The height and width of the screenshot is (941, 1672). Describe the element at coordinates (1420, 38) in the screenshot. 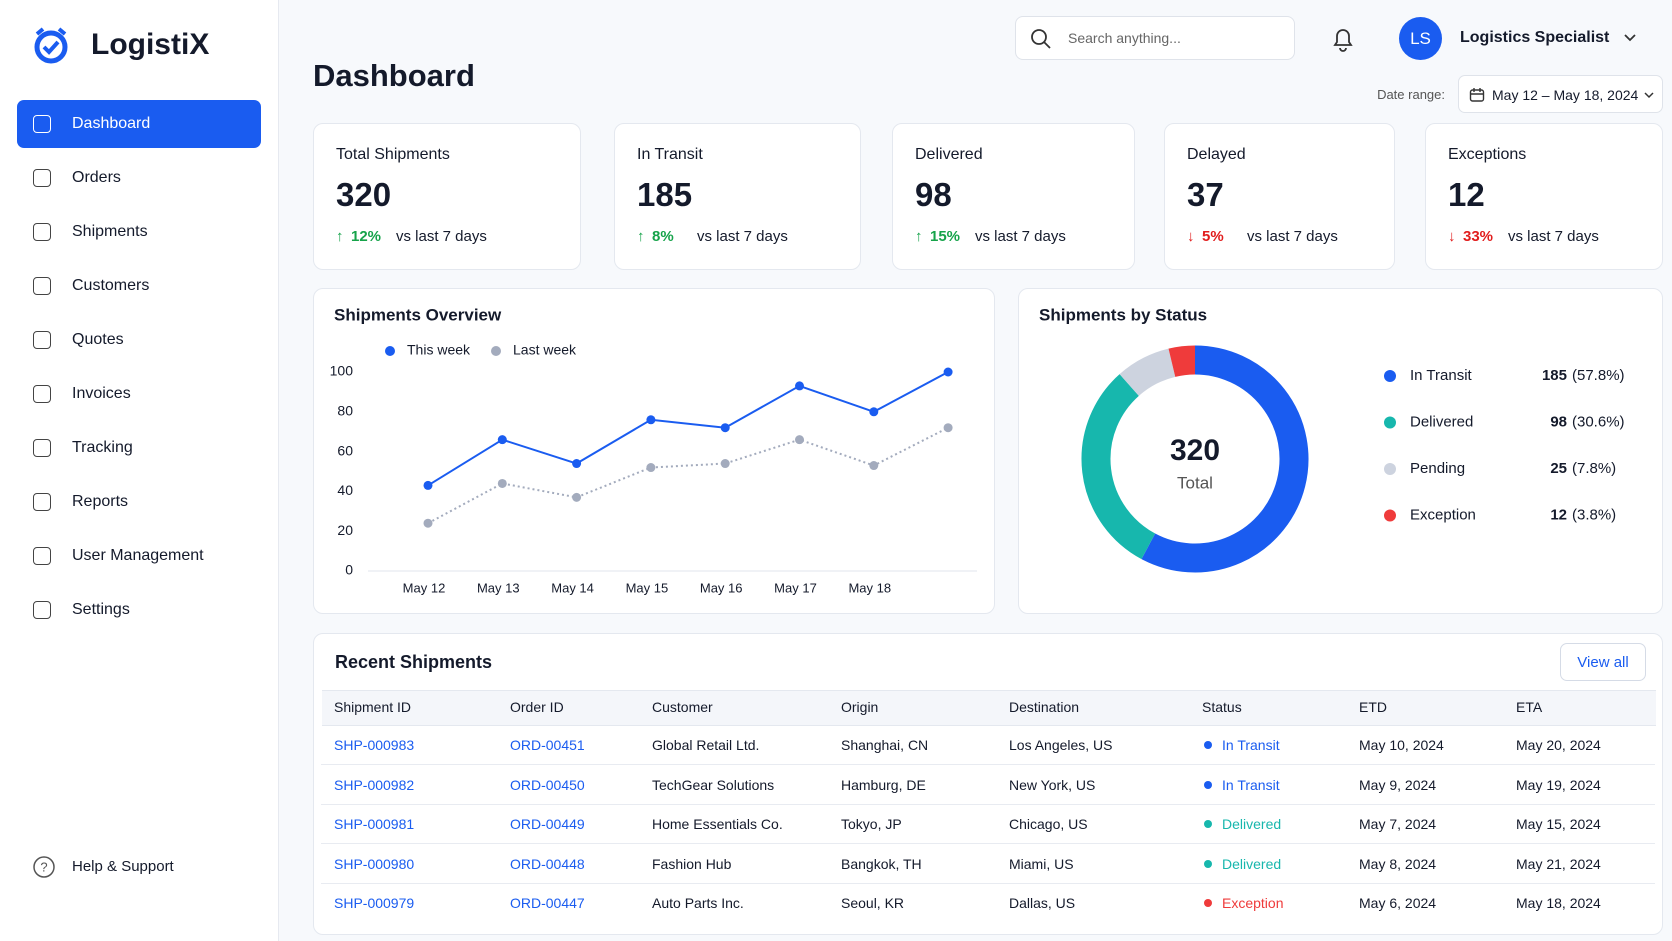

I see `avatar: LS` at that location.